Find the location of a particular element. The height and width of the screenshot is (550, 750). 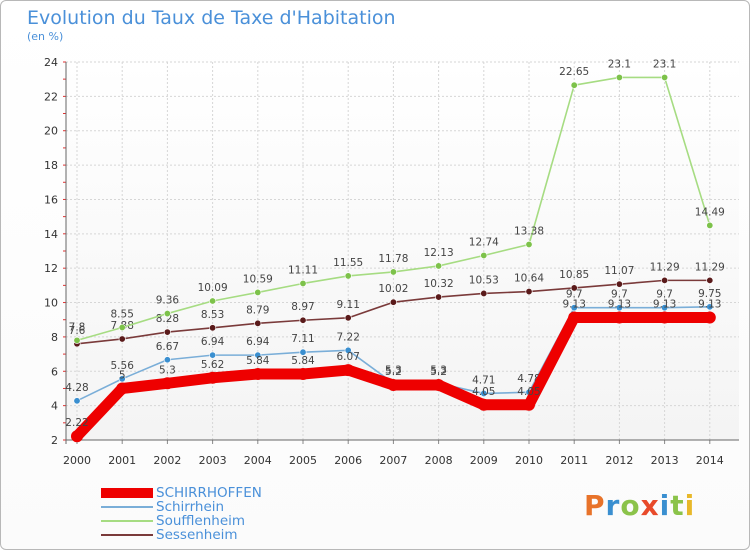

y-tick-label: 4 is located at coordinates (54, 406).